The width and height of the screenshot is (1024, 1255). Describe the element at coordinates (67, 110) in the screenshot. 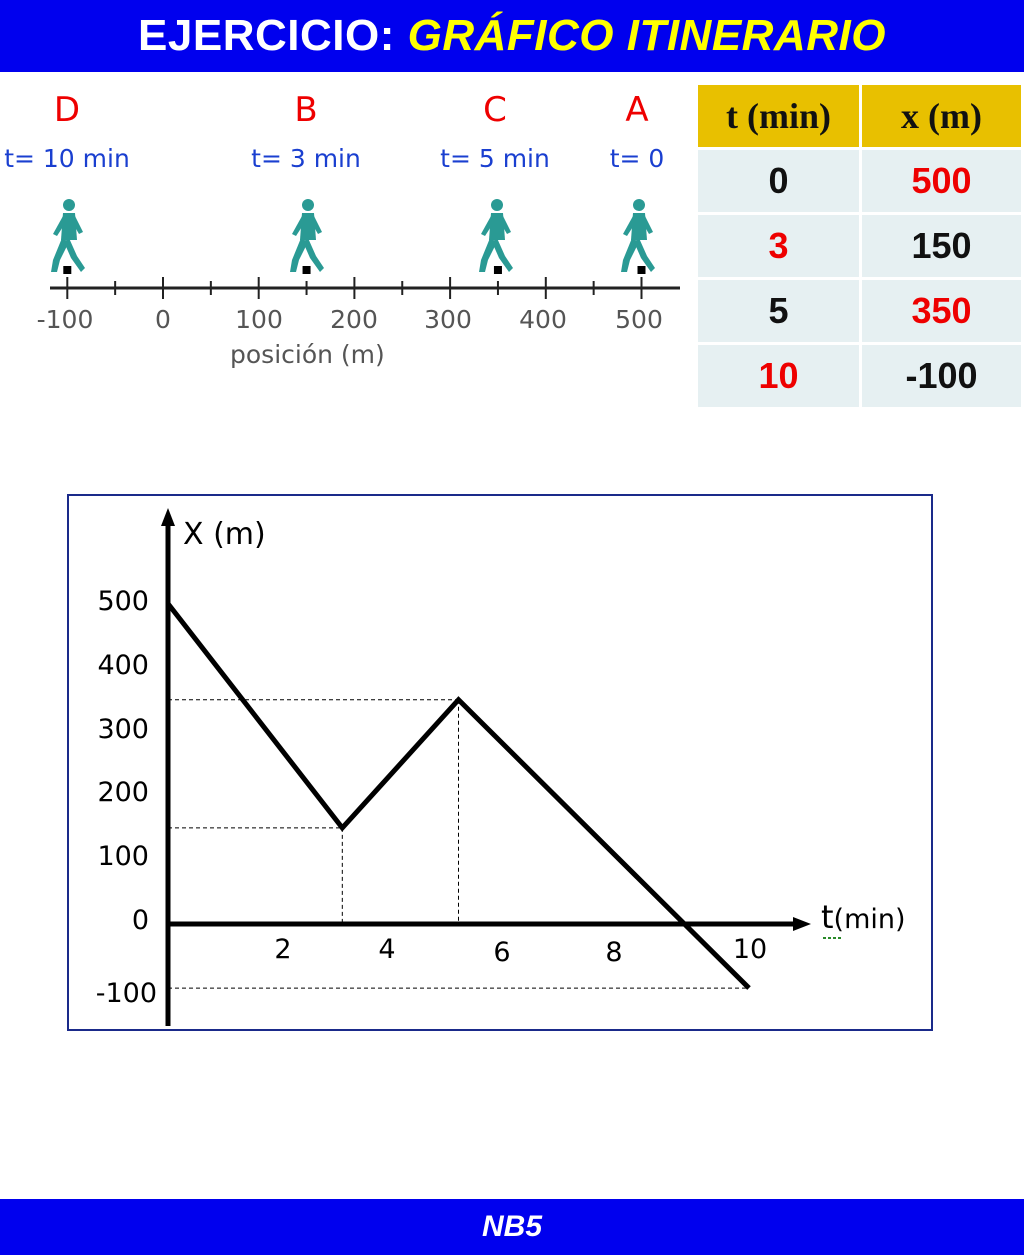

I see `walker-letter: D` at that location.